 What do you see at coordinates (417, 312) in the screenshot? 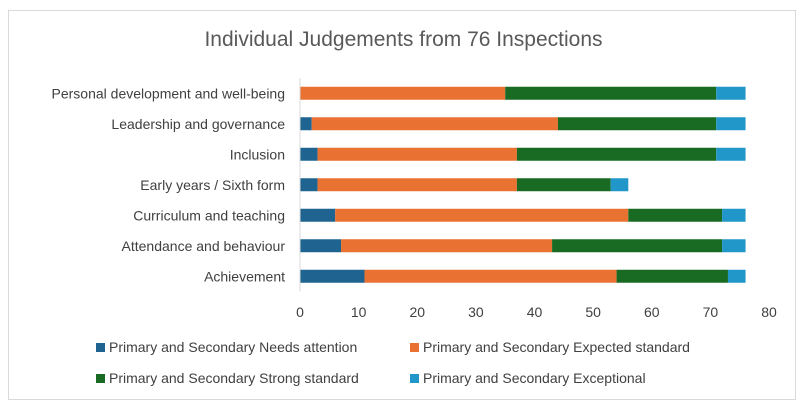
I see `x-tick-label: 20` at bounding box center [417, 312].